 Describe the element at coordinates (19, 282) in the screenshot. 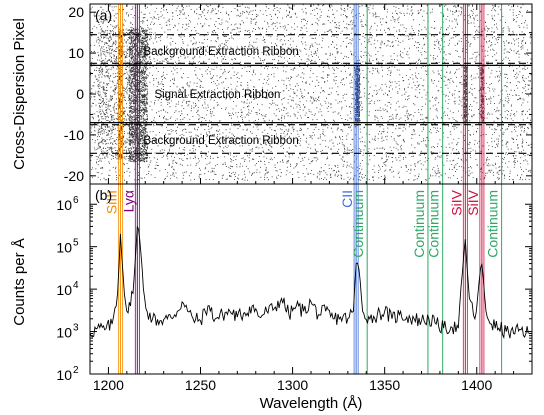

I see `panel-b-y-axis-label: Counts per Å` at that location.